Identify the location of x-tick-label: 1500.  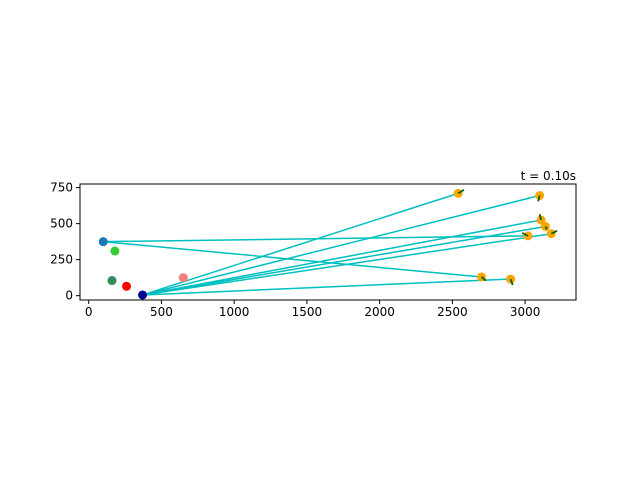
(307, 312).